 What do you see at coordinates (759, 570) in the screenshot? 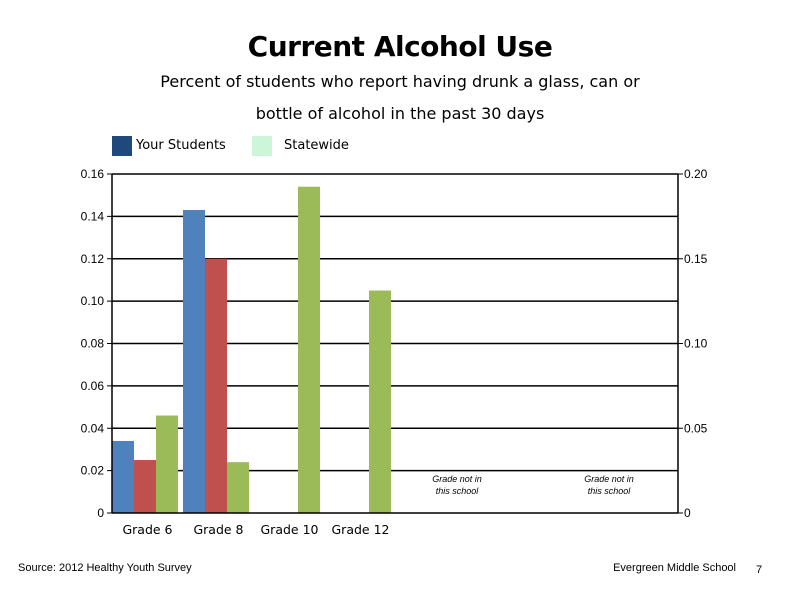
I see `page-number: 7` at bounding box center [759, 570].